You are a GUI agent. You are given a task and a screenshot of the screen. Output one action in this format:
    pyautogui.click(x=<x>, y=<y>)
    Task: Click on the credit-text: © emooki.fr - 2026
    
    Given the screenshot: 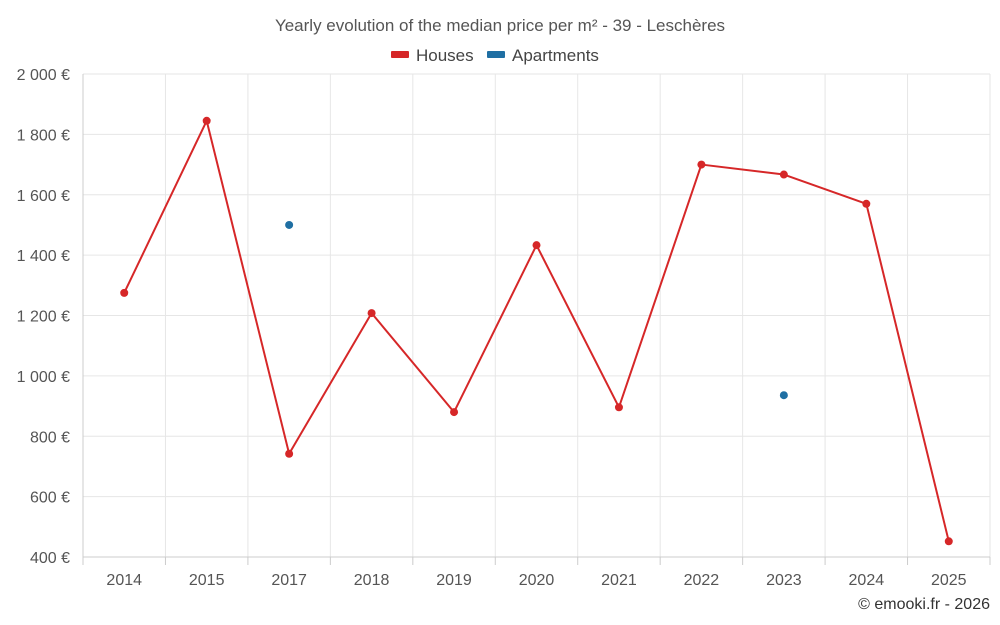 What is the action you would take?
    pyautogui.click(x=924, y=604)
    